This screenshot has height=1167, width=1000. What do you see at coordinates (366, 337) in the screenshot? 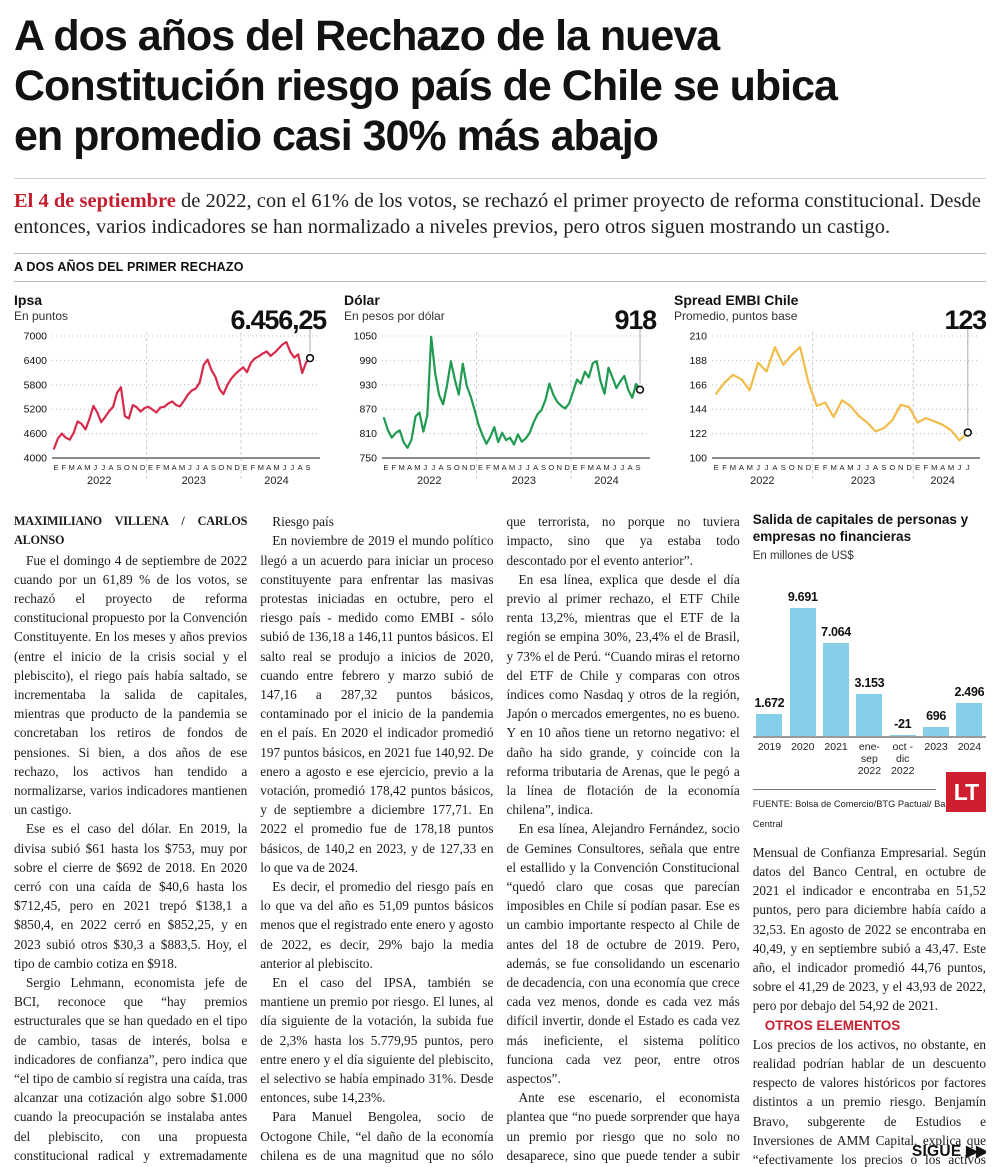
I see `y-tick-label: 1050` at bounding box center [366, 337].